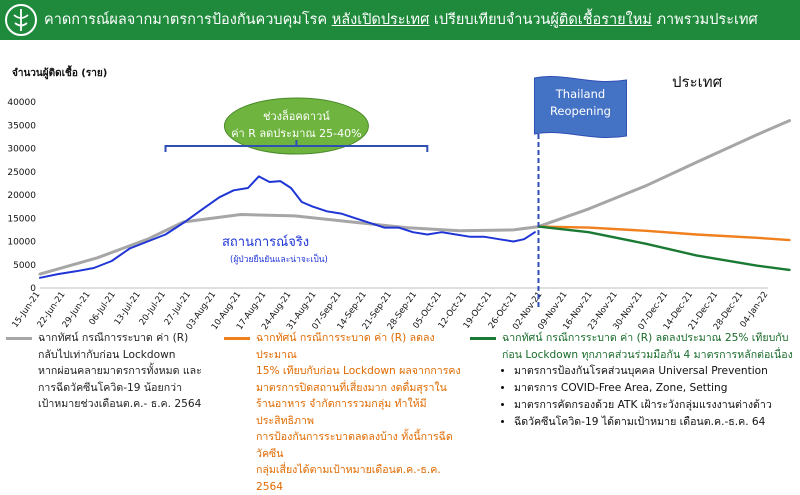 This screenshot has width=800, height=495. Describe the element at coordinates (657, 388) in the screenshot. I see `list-item: มาตรการ COVID-Free Area, Zone, Setting` at that location.